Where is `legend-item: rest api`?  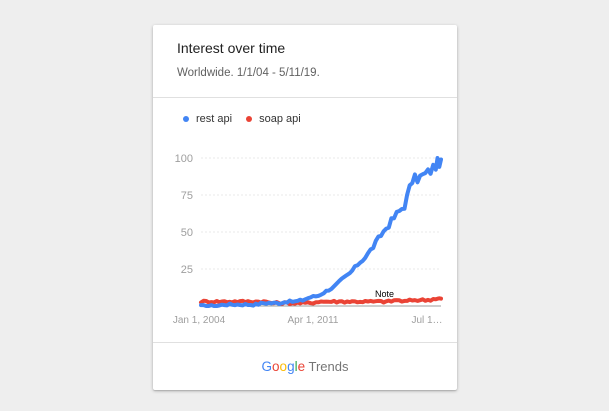
legend-item: rest api is located at coordinates (207, 119).